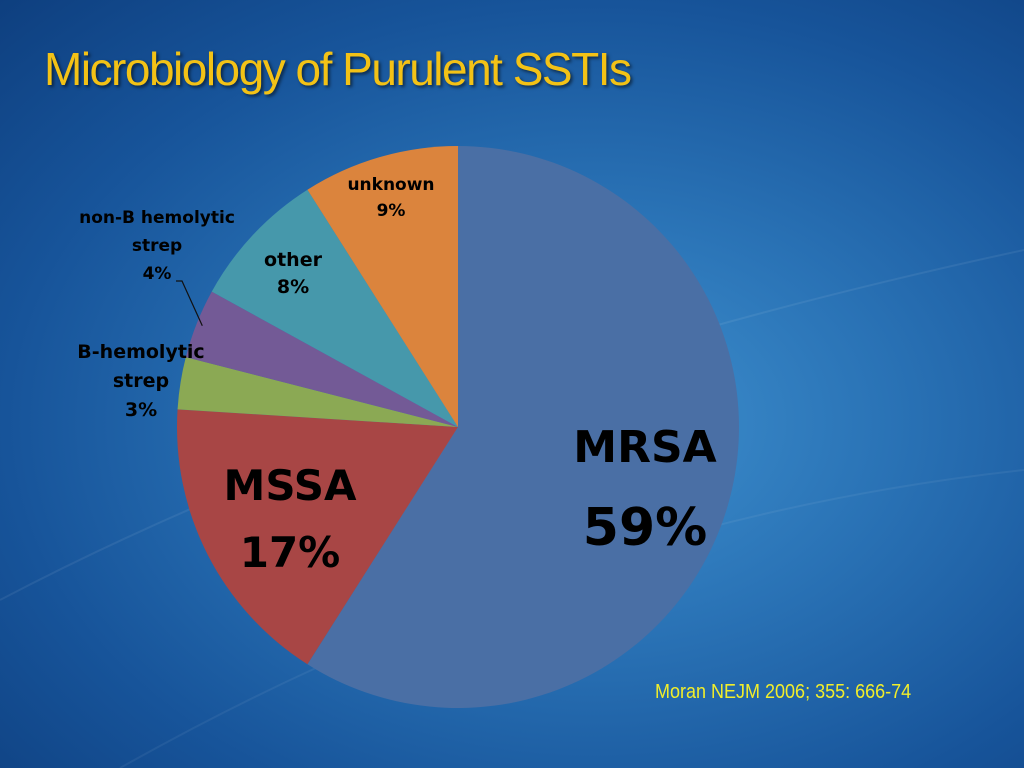 Image resolution: width=1024 pixels, height=768 pixels. What do you see at coordinates (293, 260) in the screenshot?
I see `slice-label-other: other` at bounding box center [293, 260].